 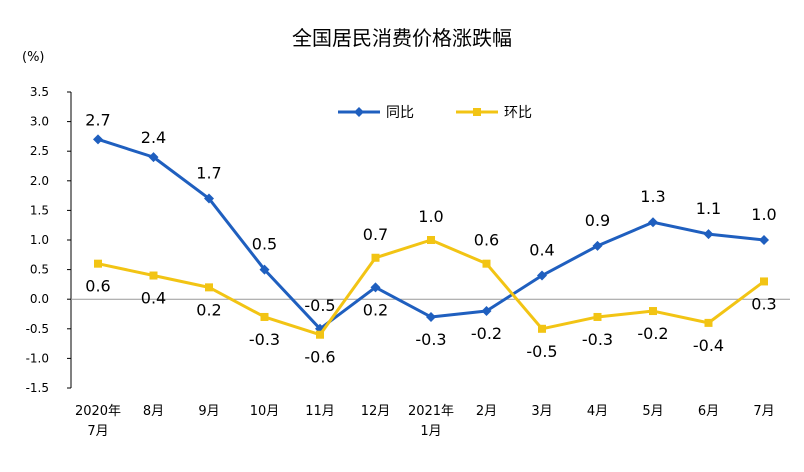 I want to click on data-label-环比: 0.4, so click(x=153, y=298).